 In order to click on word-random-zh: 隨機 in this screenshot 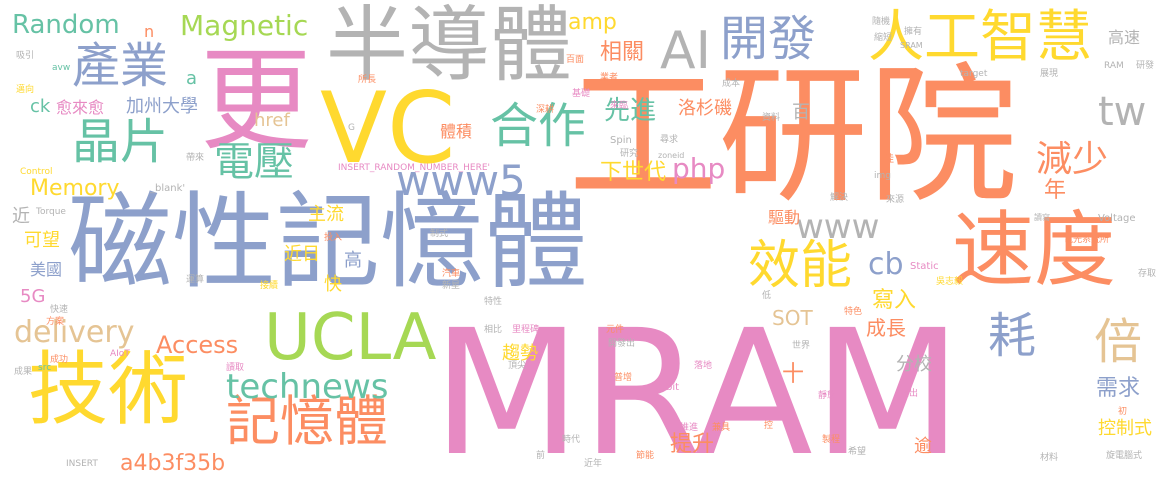, I will do `click(881, 22)`.